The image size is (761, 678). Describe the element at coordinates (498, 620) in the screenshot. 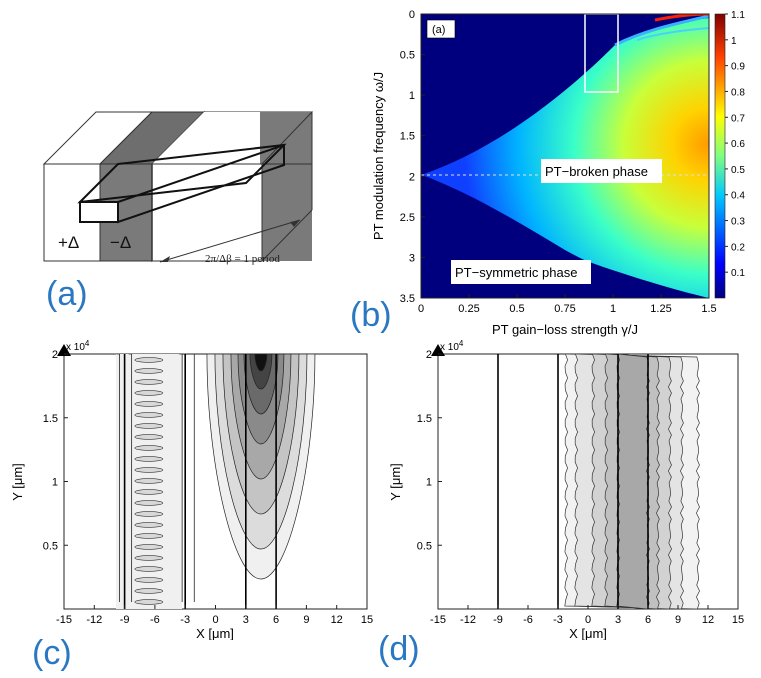

I see `d-xtick-label: -9` at that location.